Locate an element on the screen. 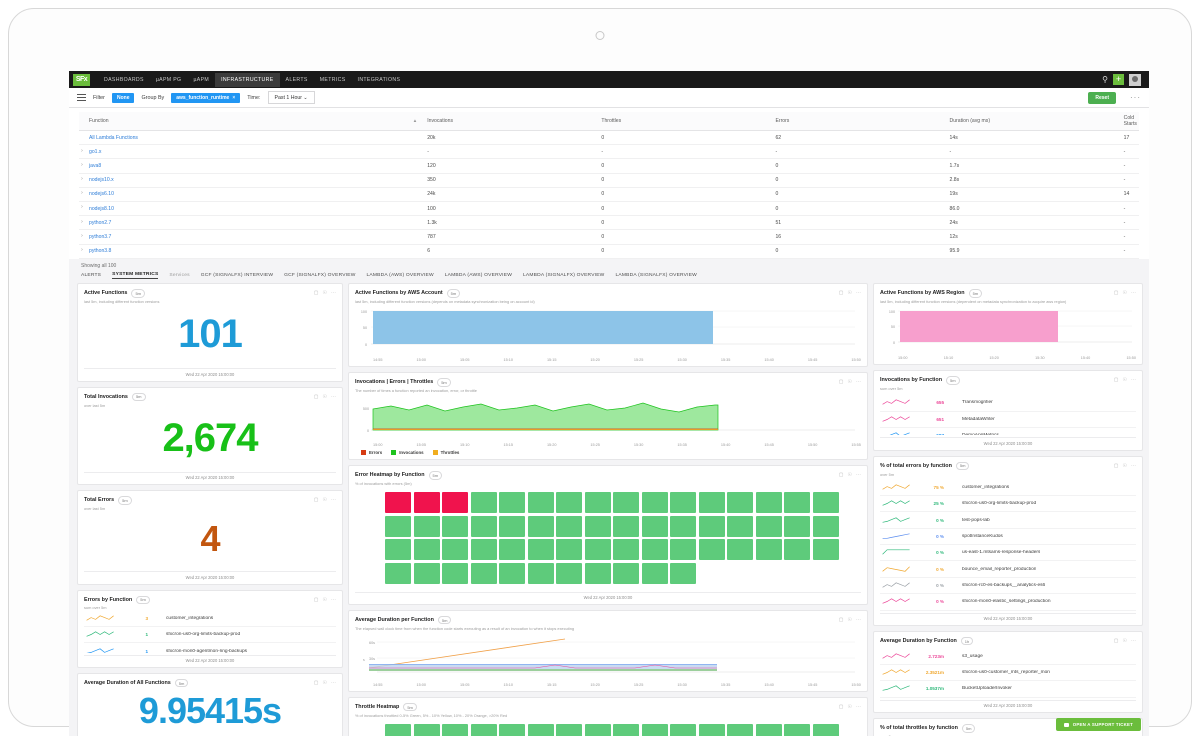  close-icon: × is located at coordinates (234, 97).